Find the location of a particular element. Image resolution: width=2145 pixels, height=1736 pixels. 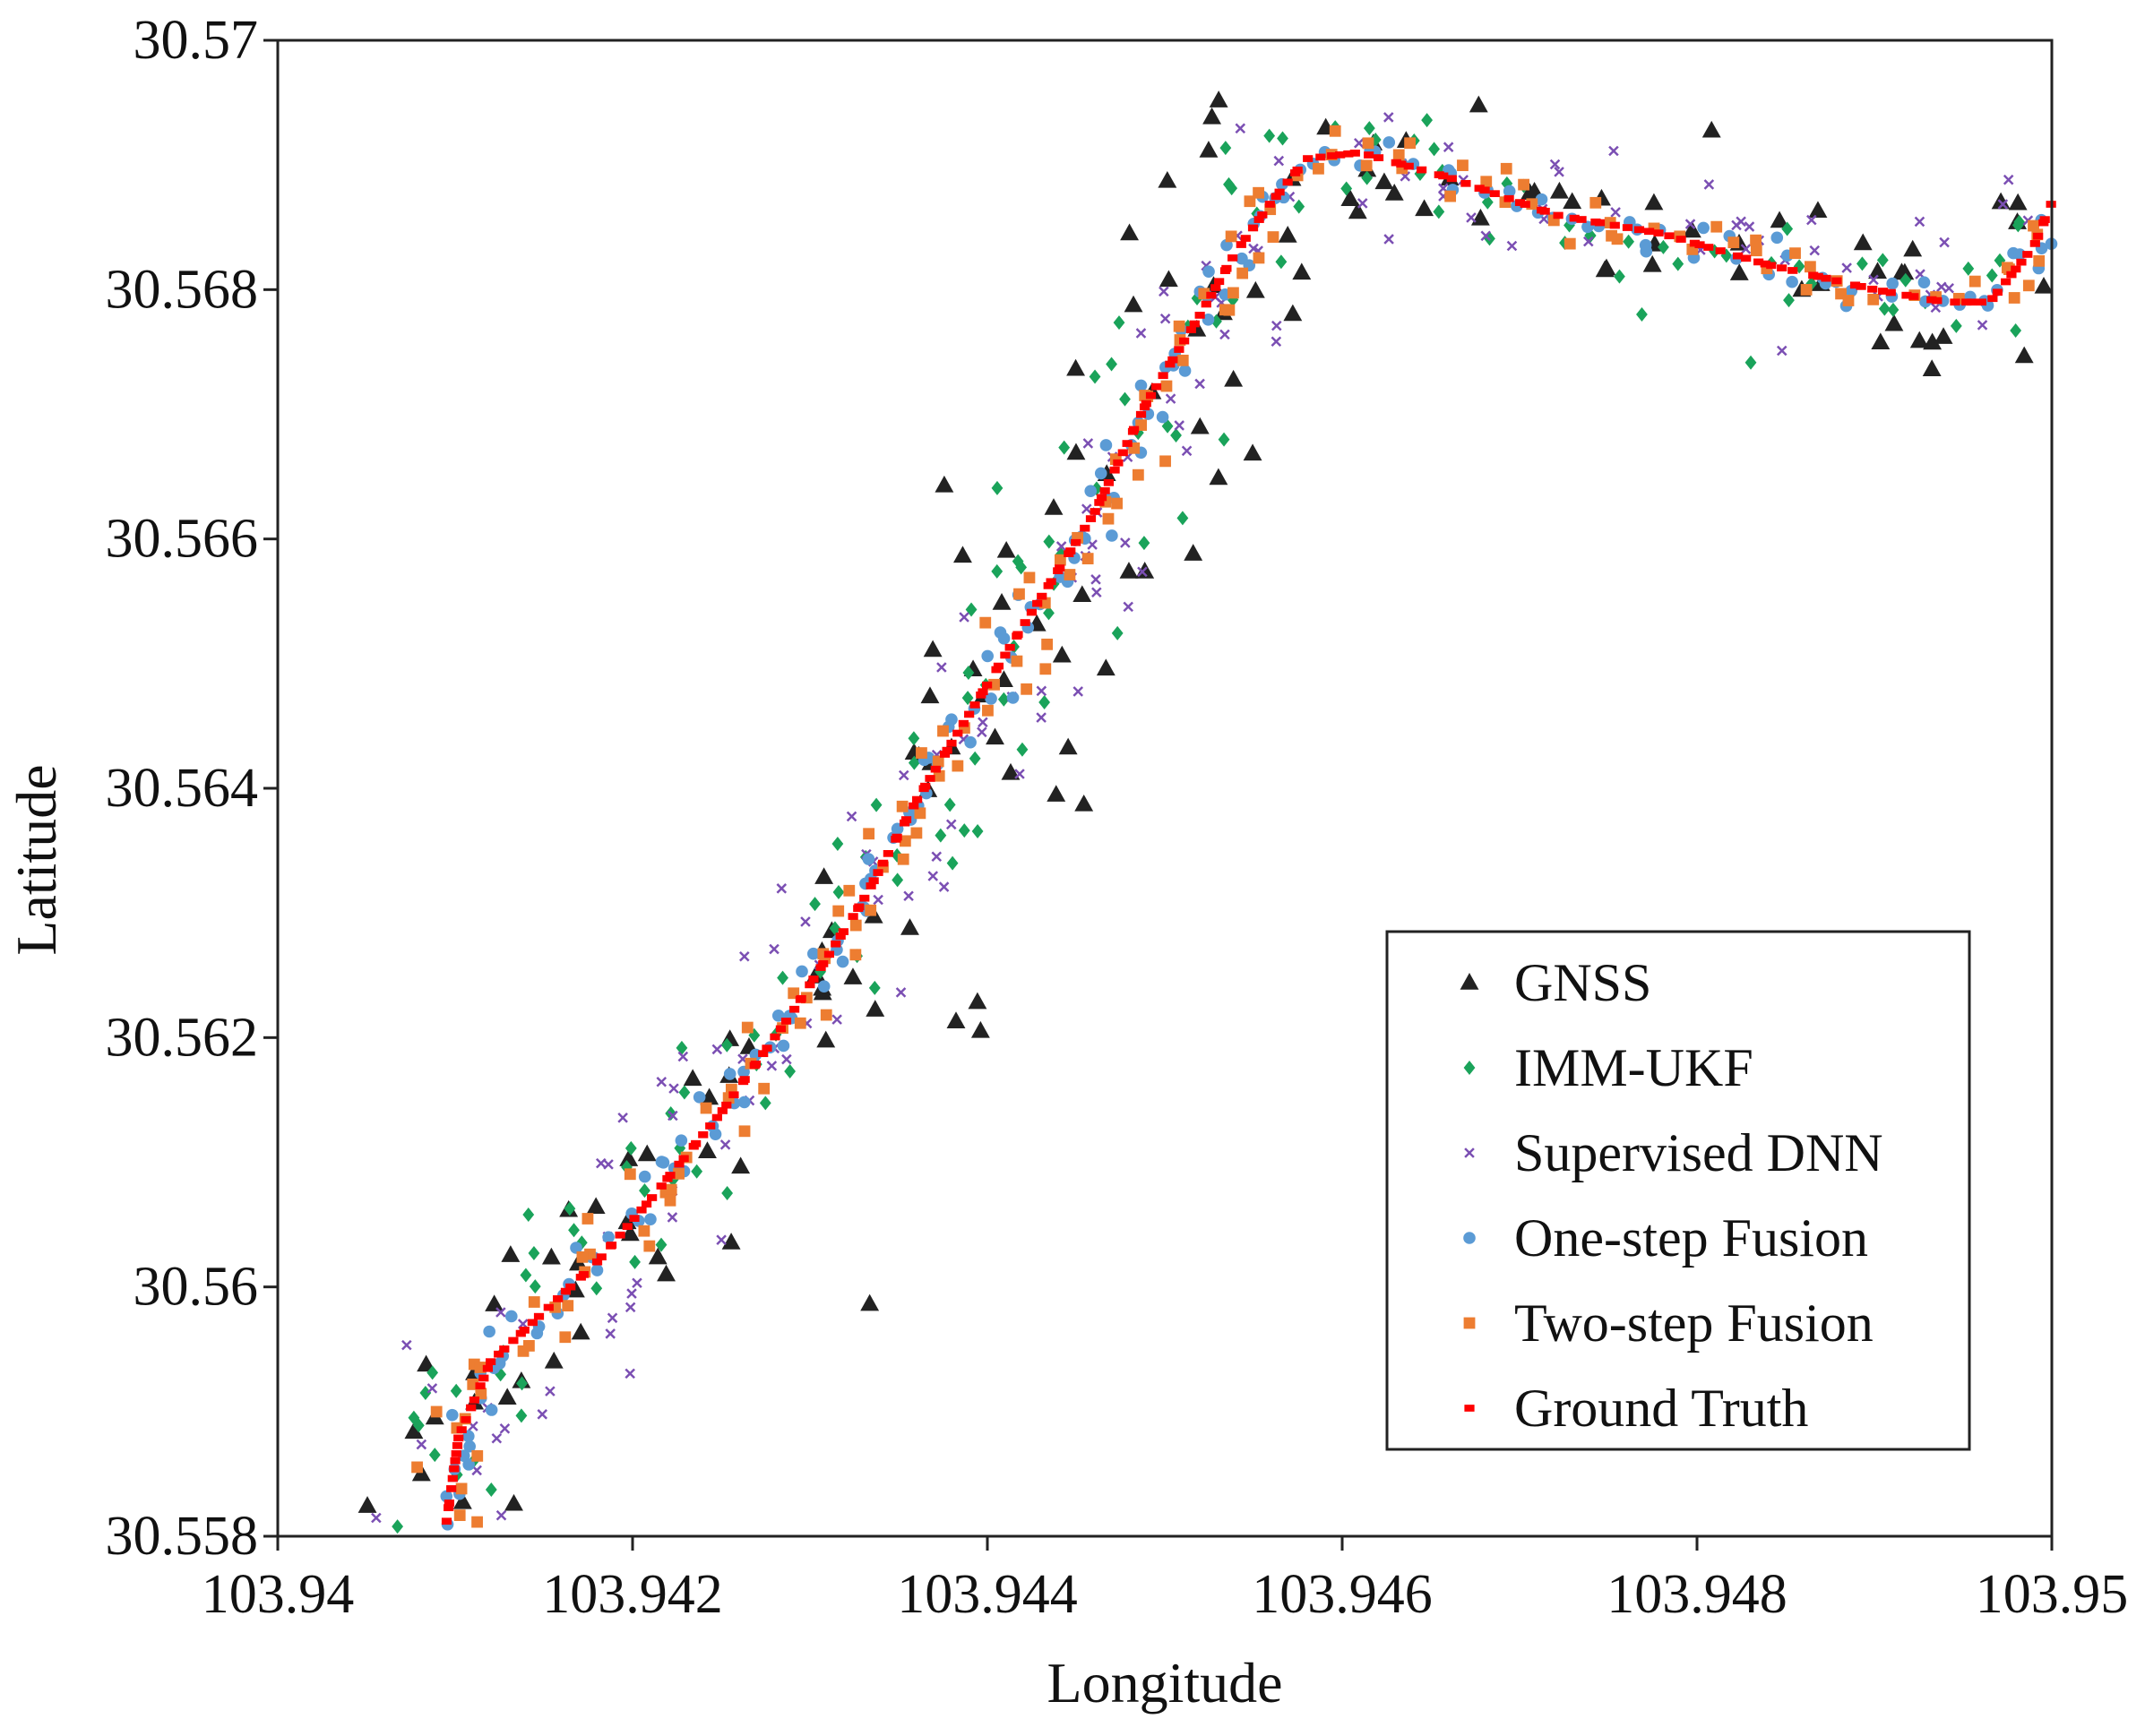

legend-marker-gnss is located at coordinates (1469, 981).